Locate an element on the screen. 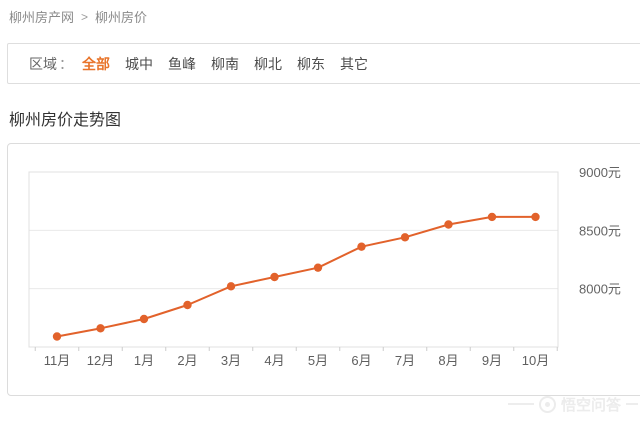 The image size is (640, 422). region-option-liudong: 柳东 is located at coordinates (311, 63).